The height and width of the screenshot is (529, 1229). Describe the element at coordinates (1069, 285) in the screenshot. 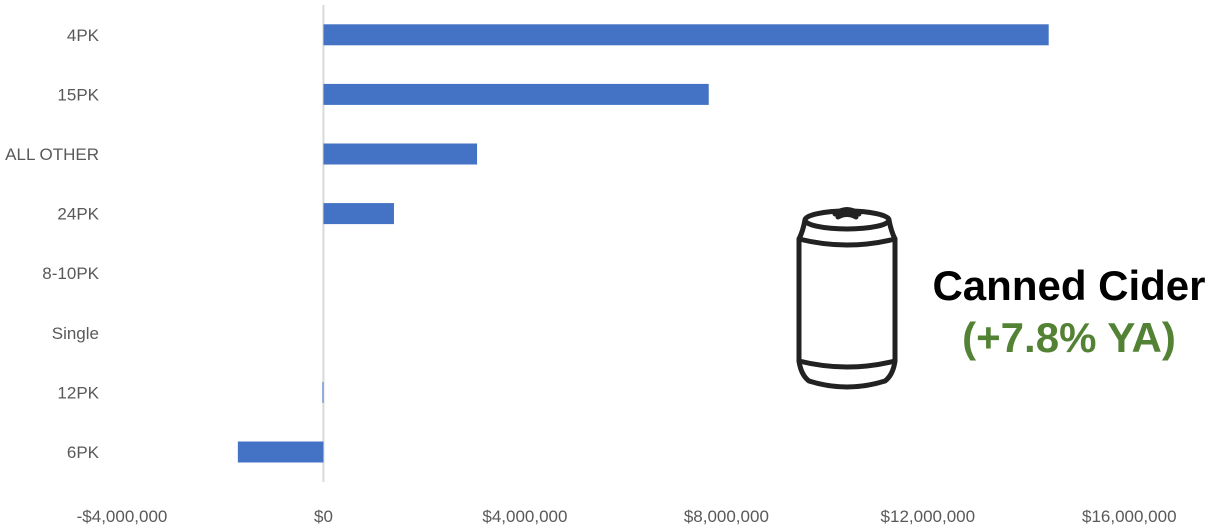

I see `annotation-title: Canned Cider` at that location.